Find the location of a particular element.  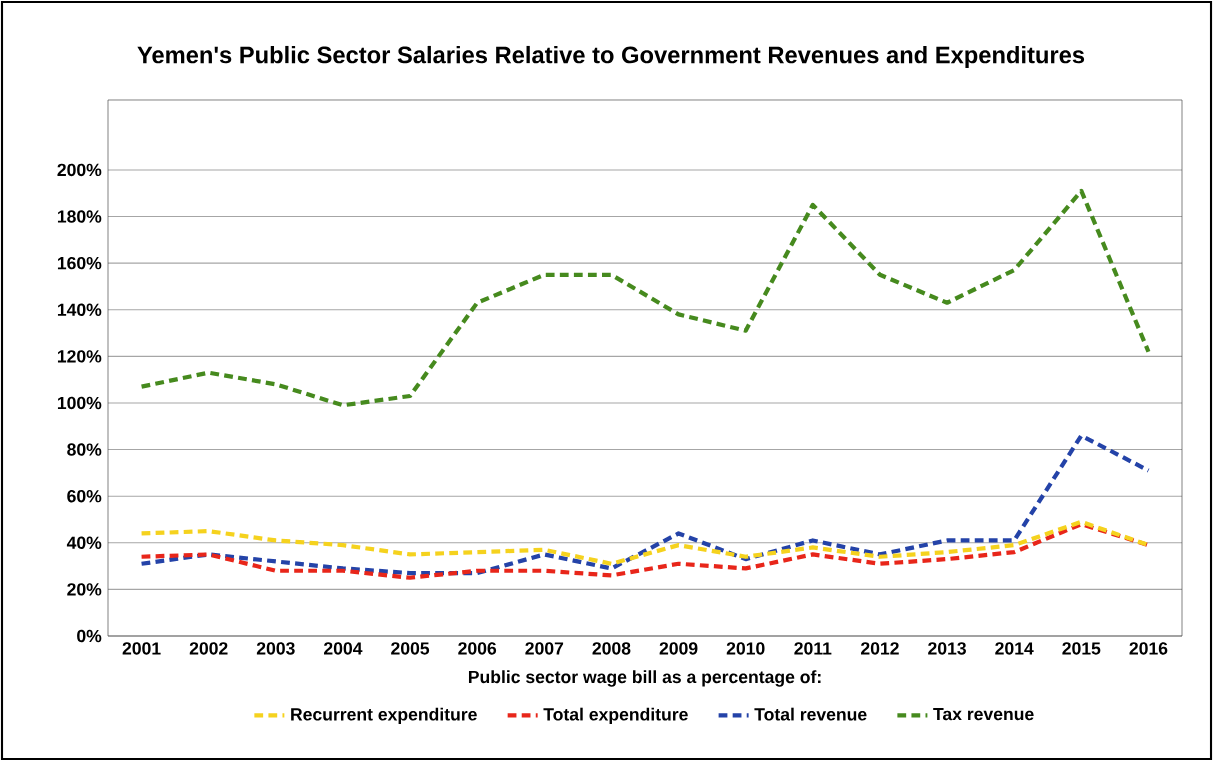

x-tick-label: 2004 is located at coordinates (343, 648).